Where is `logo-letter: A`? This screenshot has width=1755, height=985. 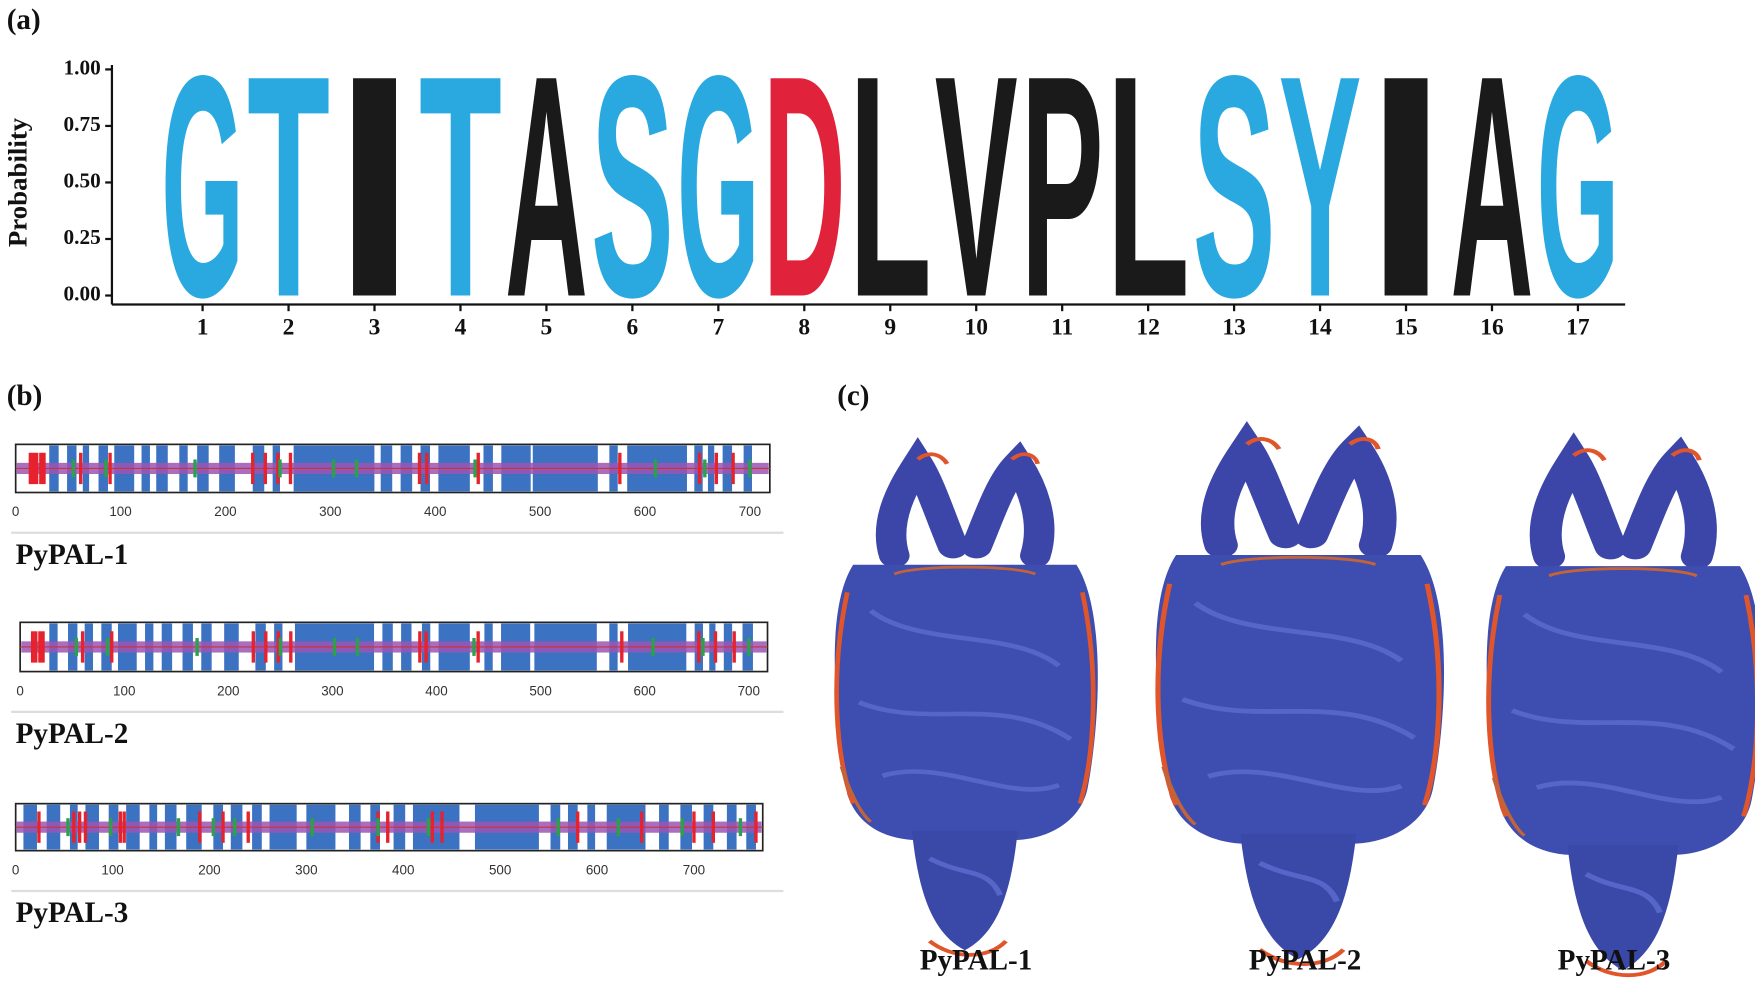 logo-letter: A is located at coordinates (546, 188).